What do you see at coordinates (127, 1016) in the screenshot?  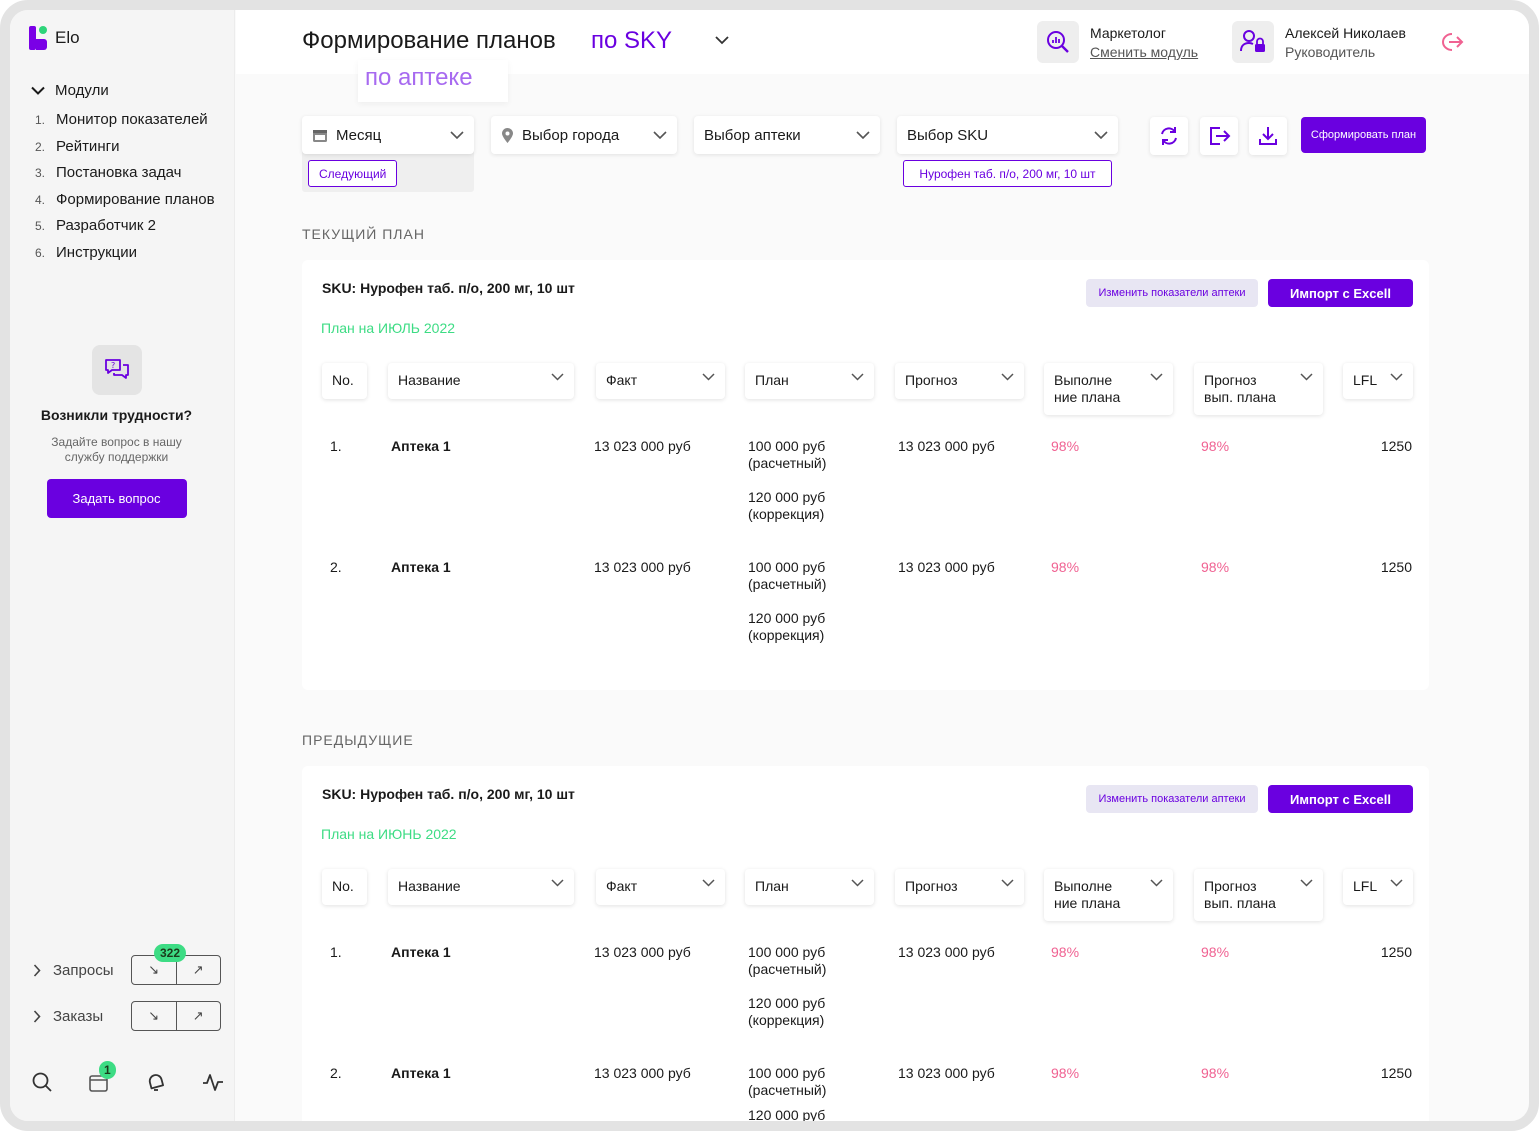 I see `orders-row: Заказы ↘ ↗` at bounding box center [127, 1016].